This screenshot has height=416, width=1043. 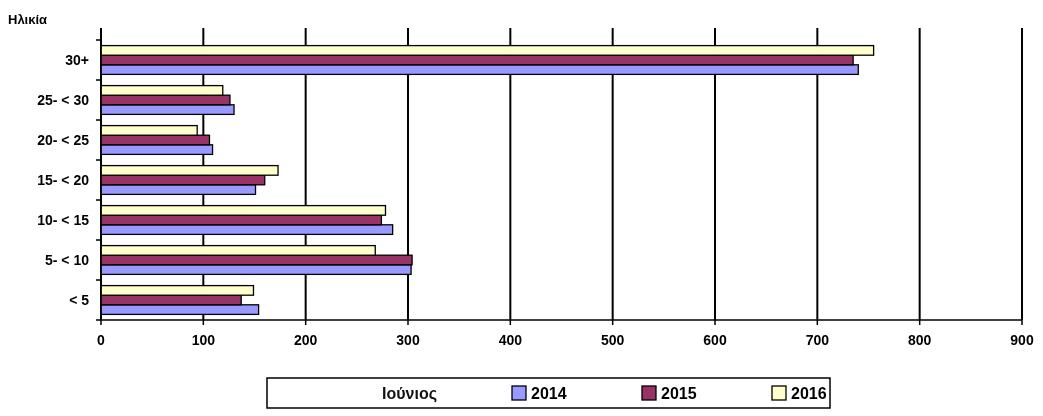 I want to click on y-tick-label: 15- < 20, so click(x=63, y=180).